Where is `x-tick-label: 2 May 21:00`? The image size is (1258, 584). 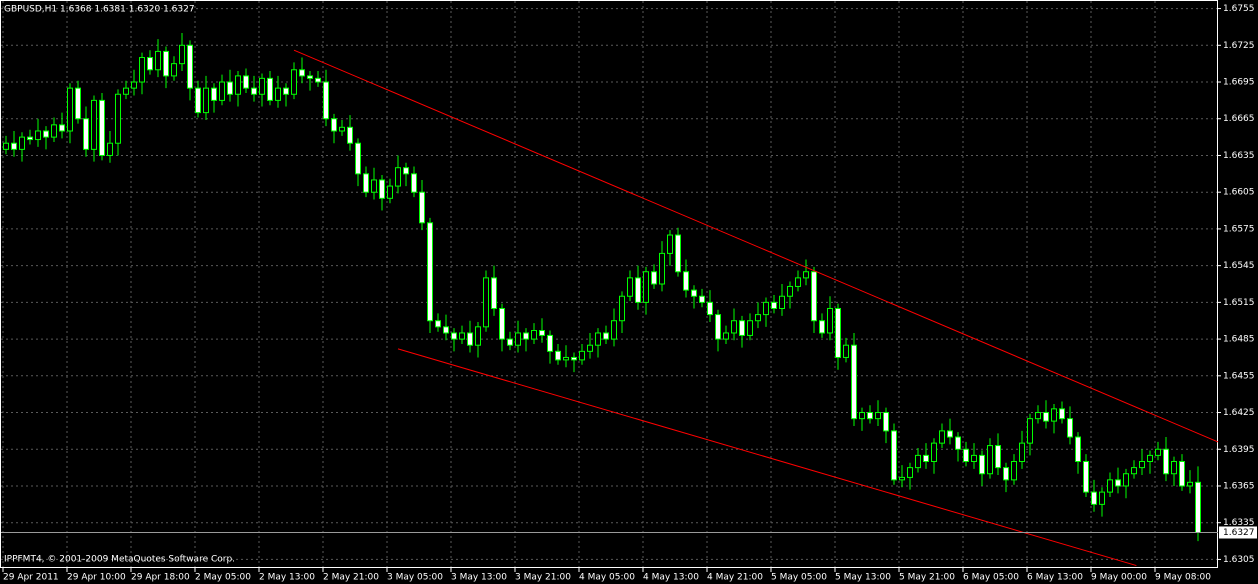
x-tick-label: 2 May 21:00 is located at coordinates (351, 578).